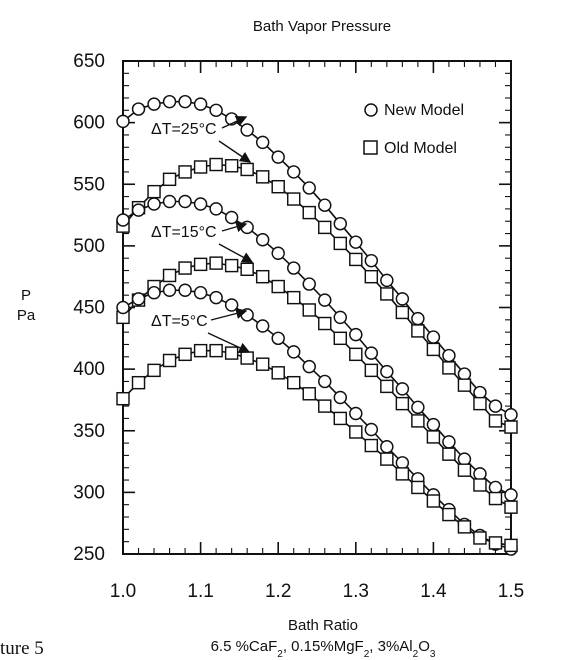 Image resolution: width=579 pixels, height=660 pixels. Describe the element at coordinates (179, 321) in the screenshot. I see `annotation-dt-5: ΔT=5°C` at that location.